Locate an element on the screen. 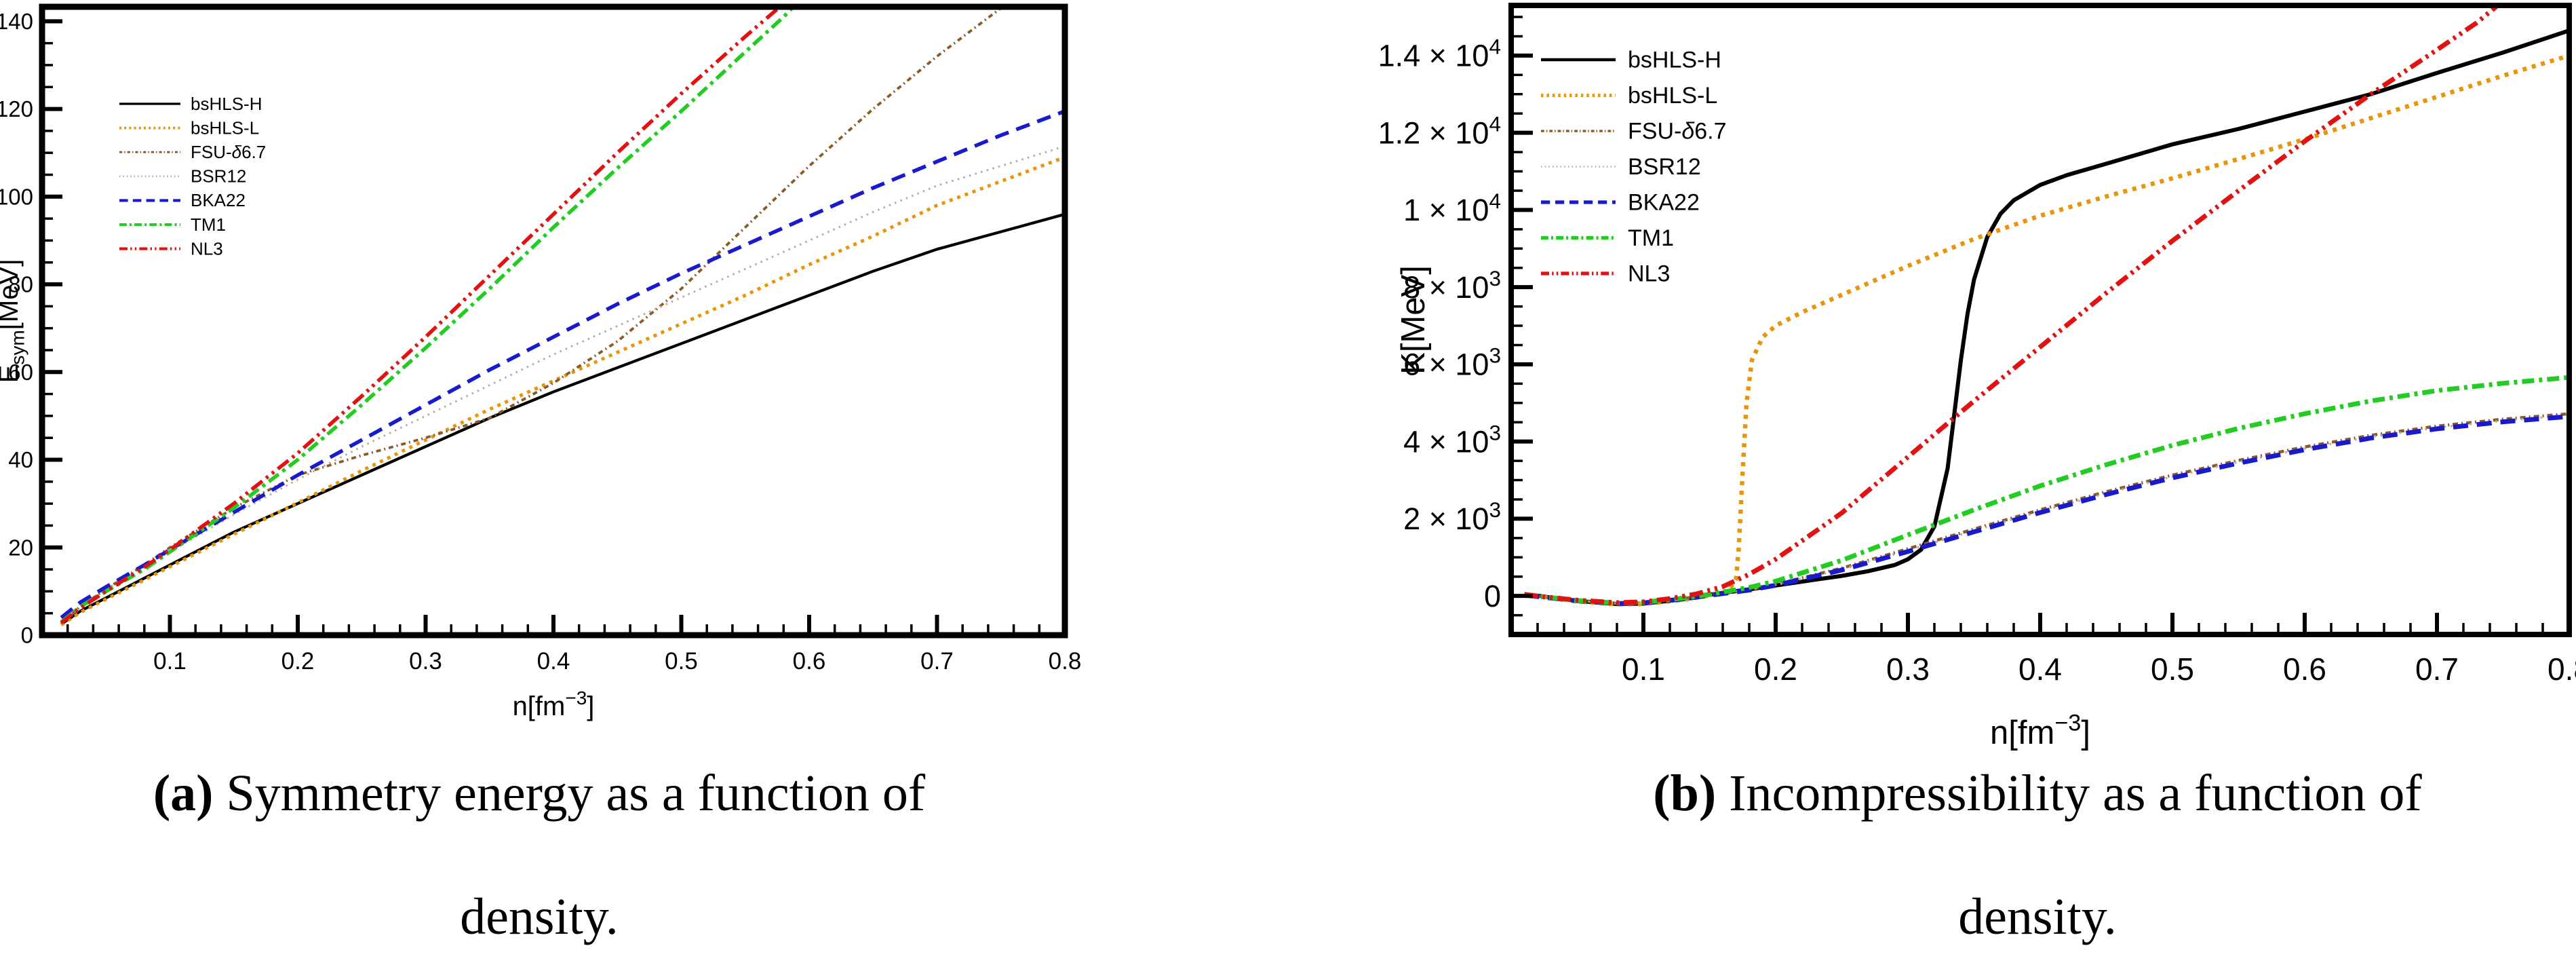  series-line-TM1 is located at coordinates (2046, 491).